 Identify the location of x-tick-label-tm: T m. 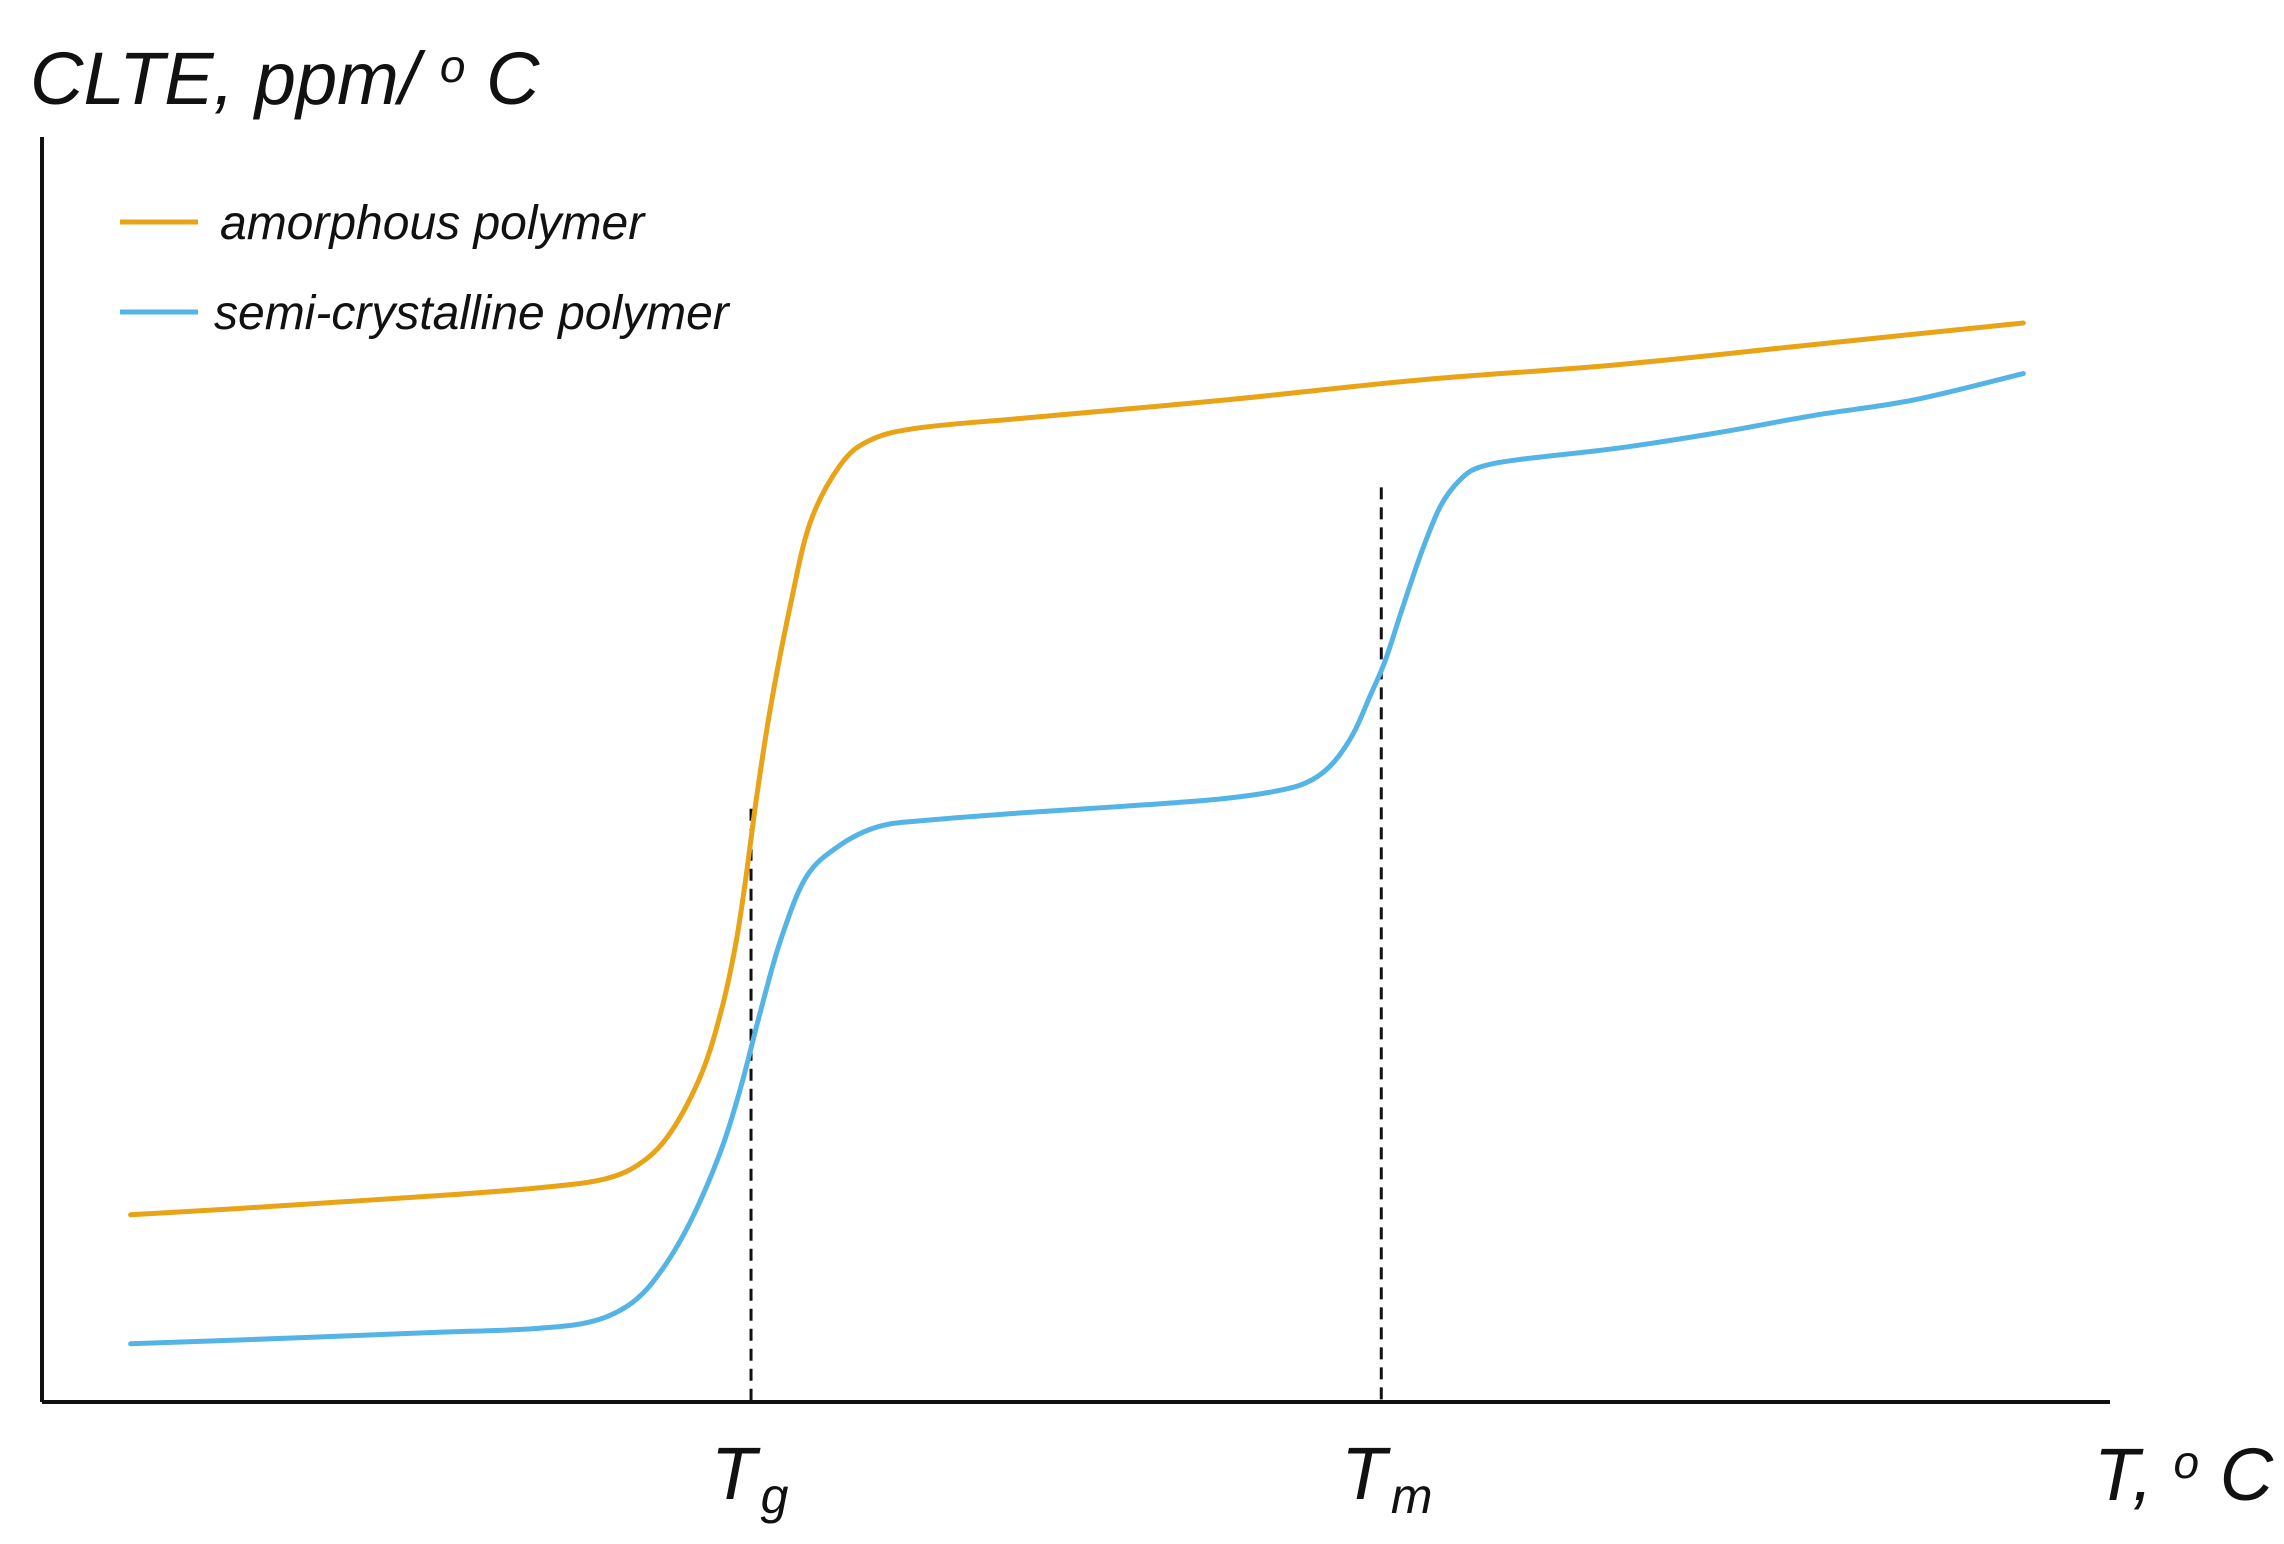
(1386, 1478).